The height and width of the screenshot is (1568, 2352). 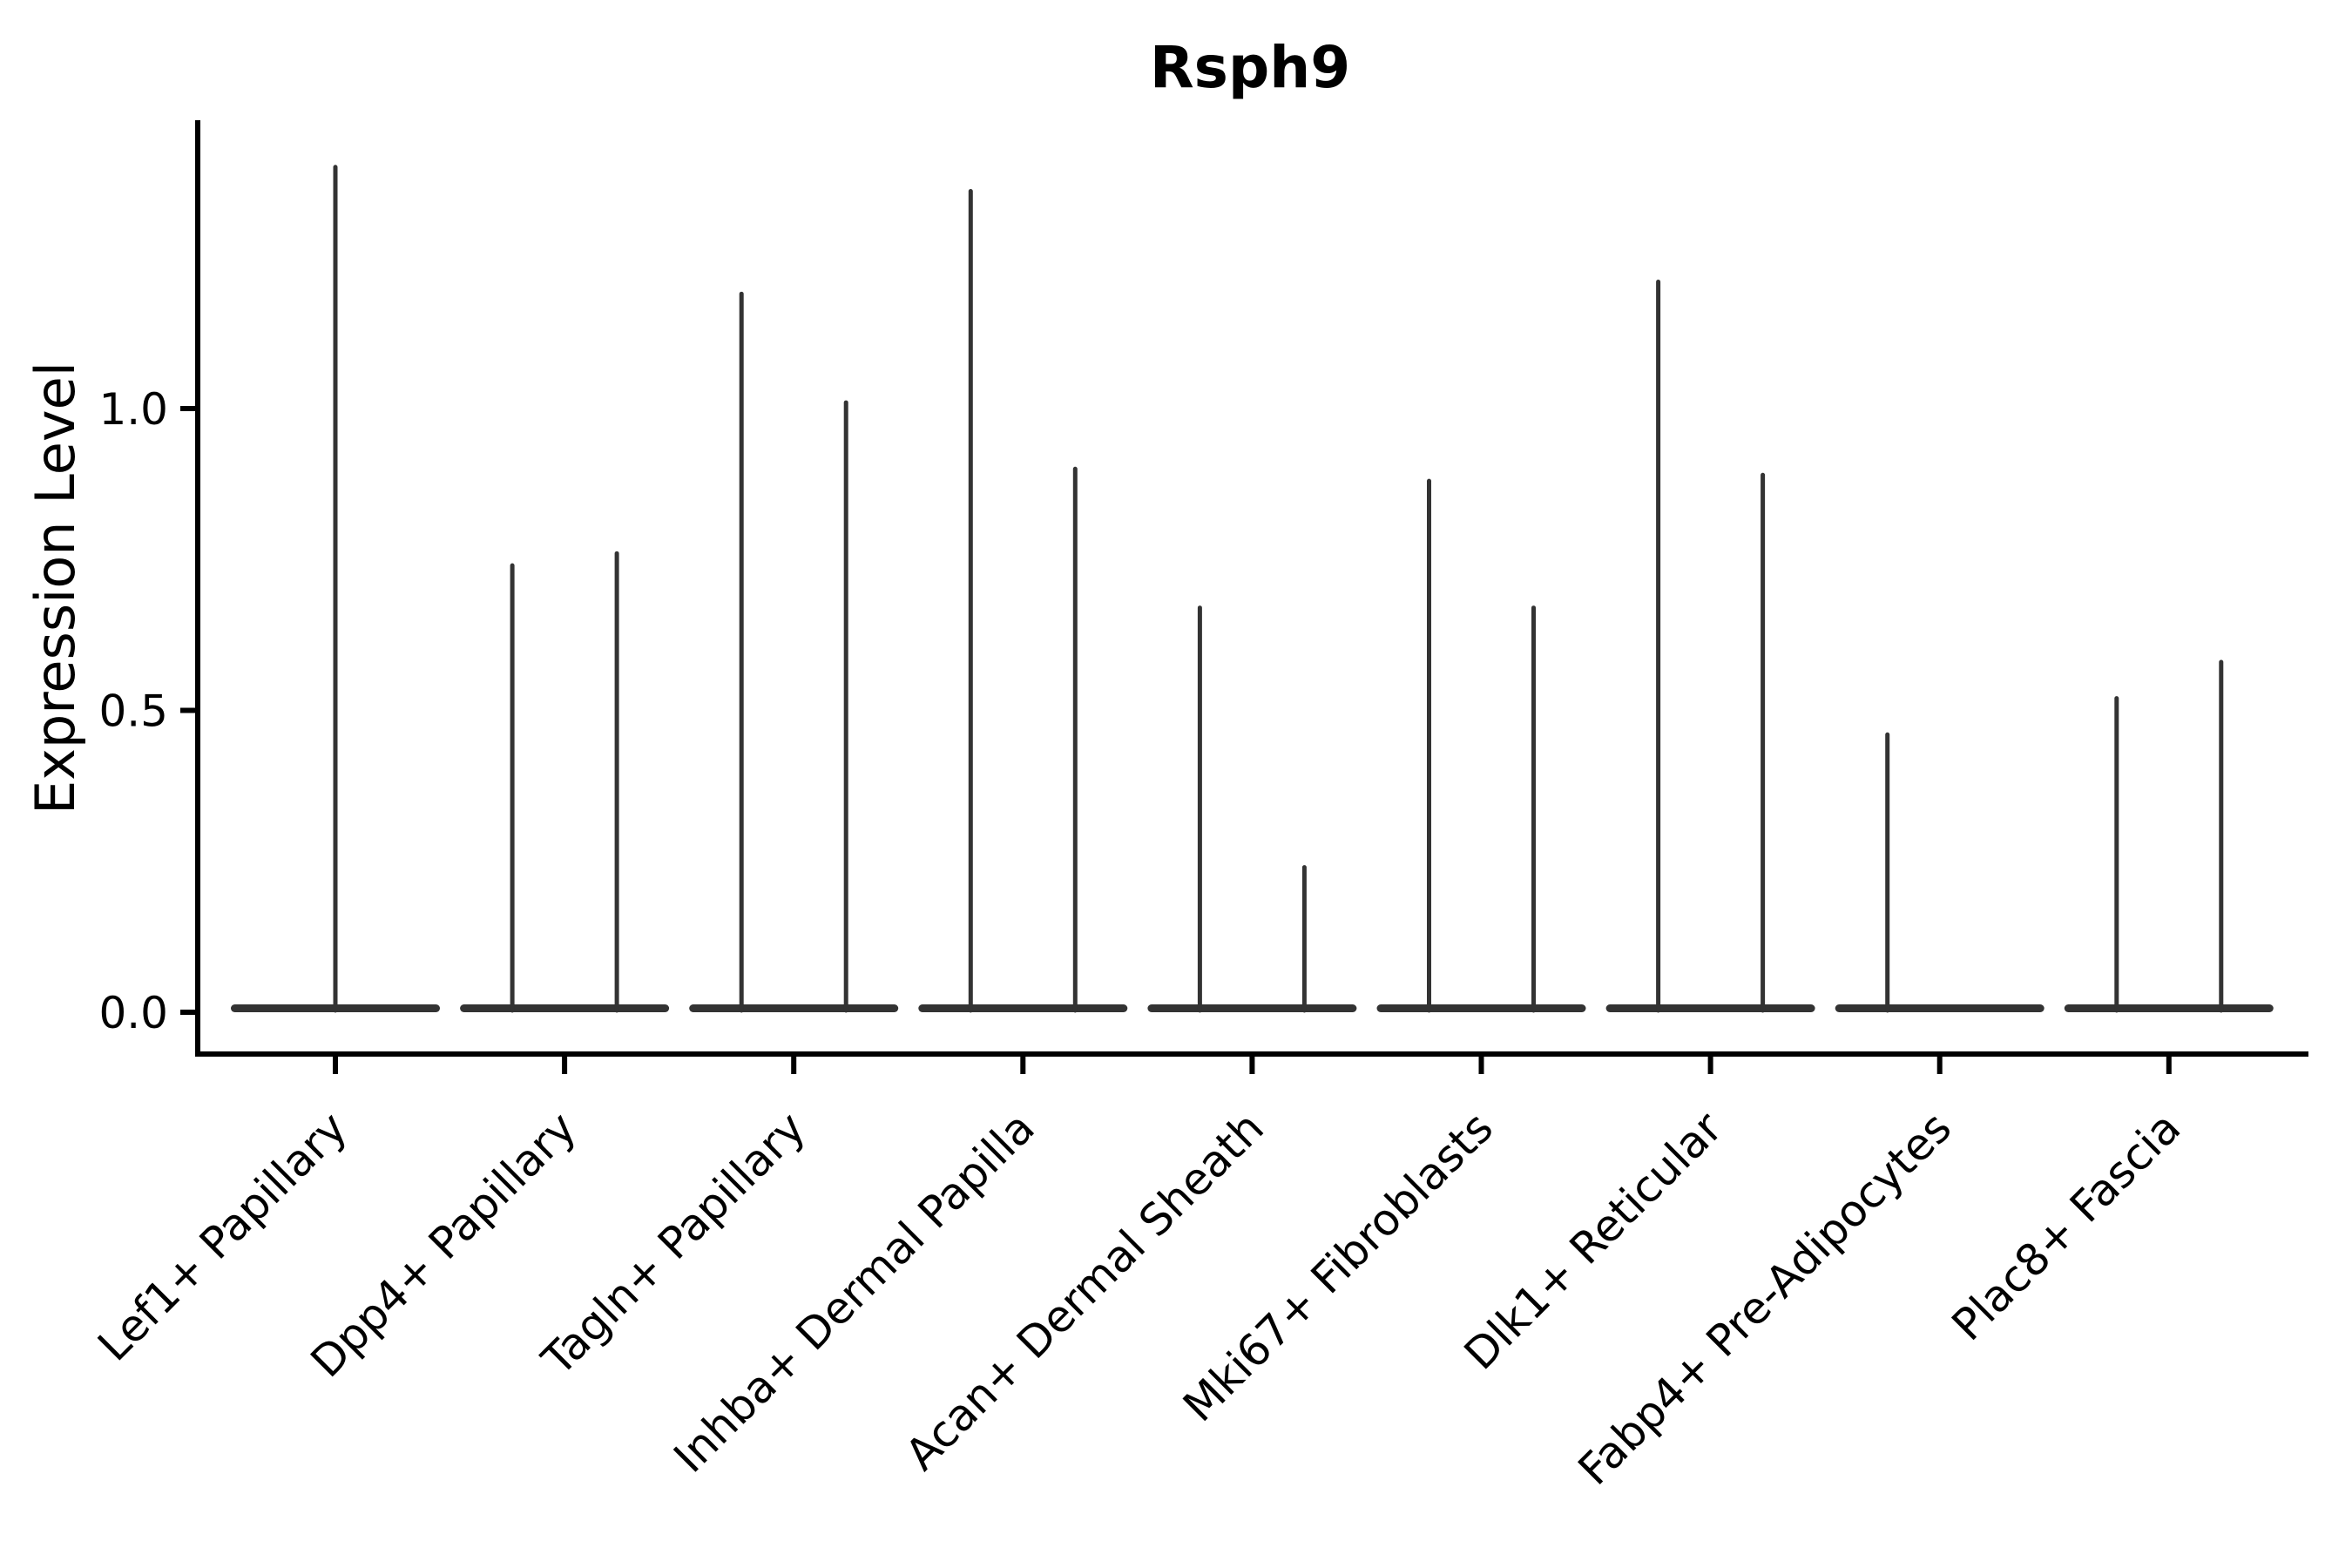 What do you see at coordinates (1765, 1299) in the screenshot?
I see `x-tick-label: Fabp4+ Pre-Adipocytes` at bounding box center [1765, 1299].